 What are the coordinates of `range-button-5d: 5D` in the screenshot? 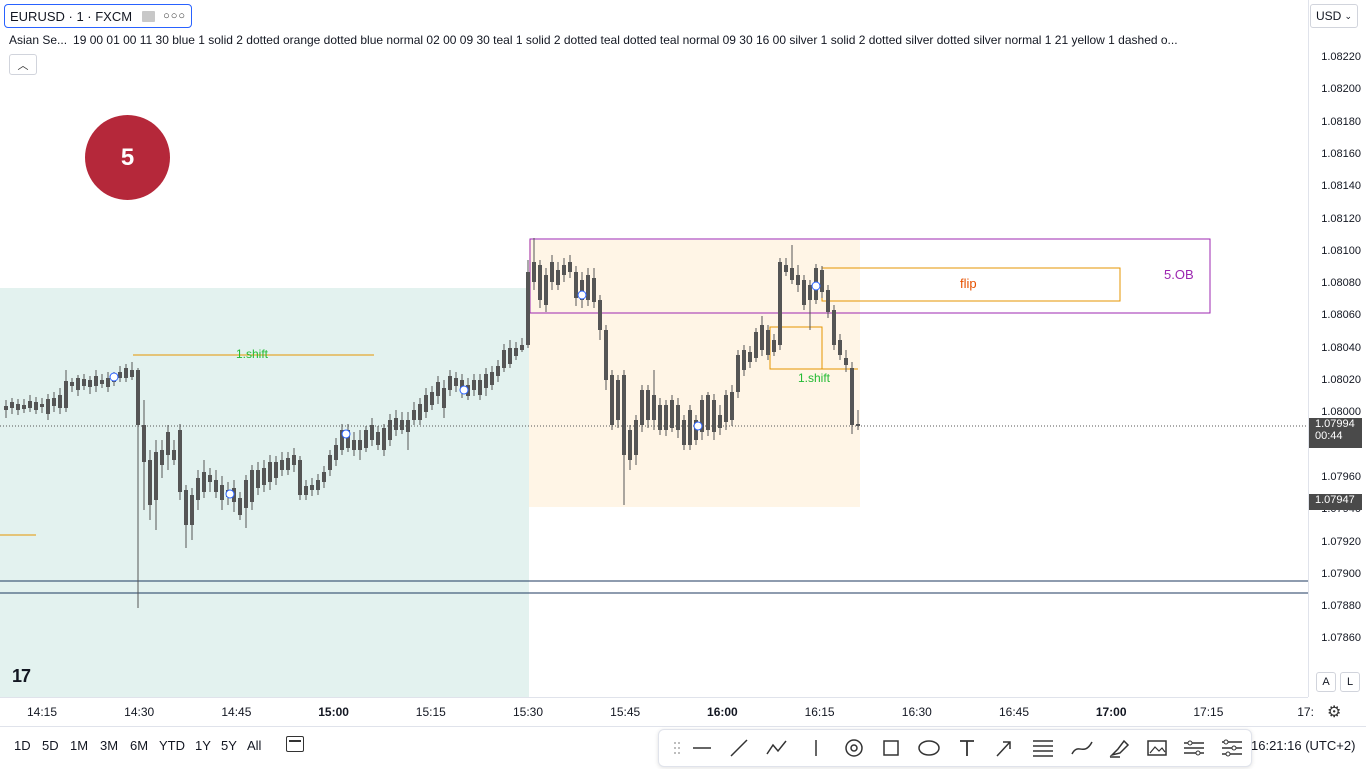 It's located at (50, 745).